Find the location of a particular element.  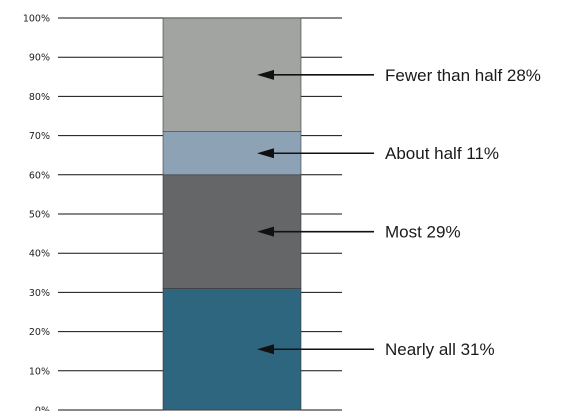

y-tick-label: 10% is located at coordinates (39, 371).